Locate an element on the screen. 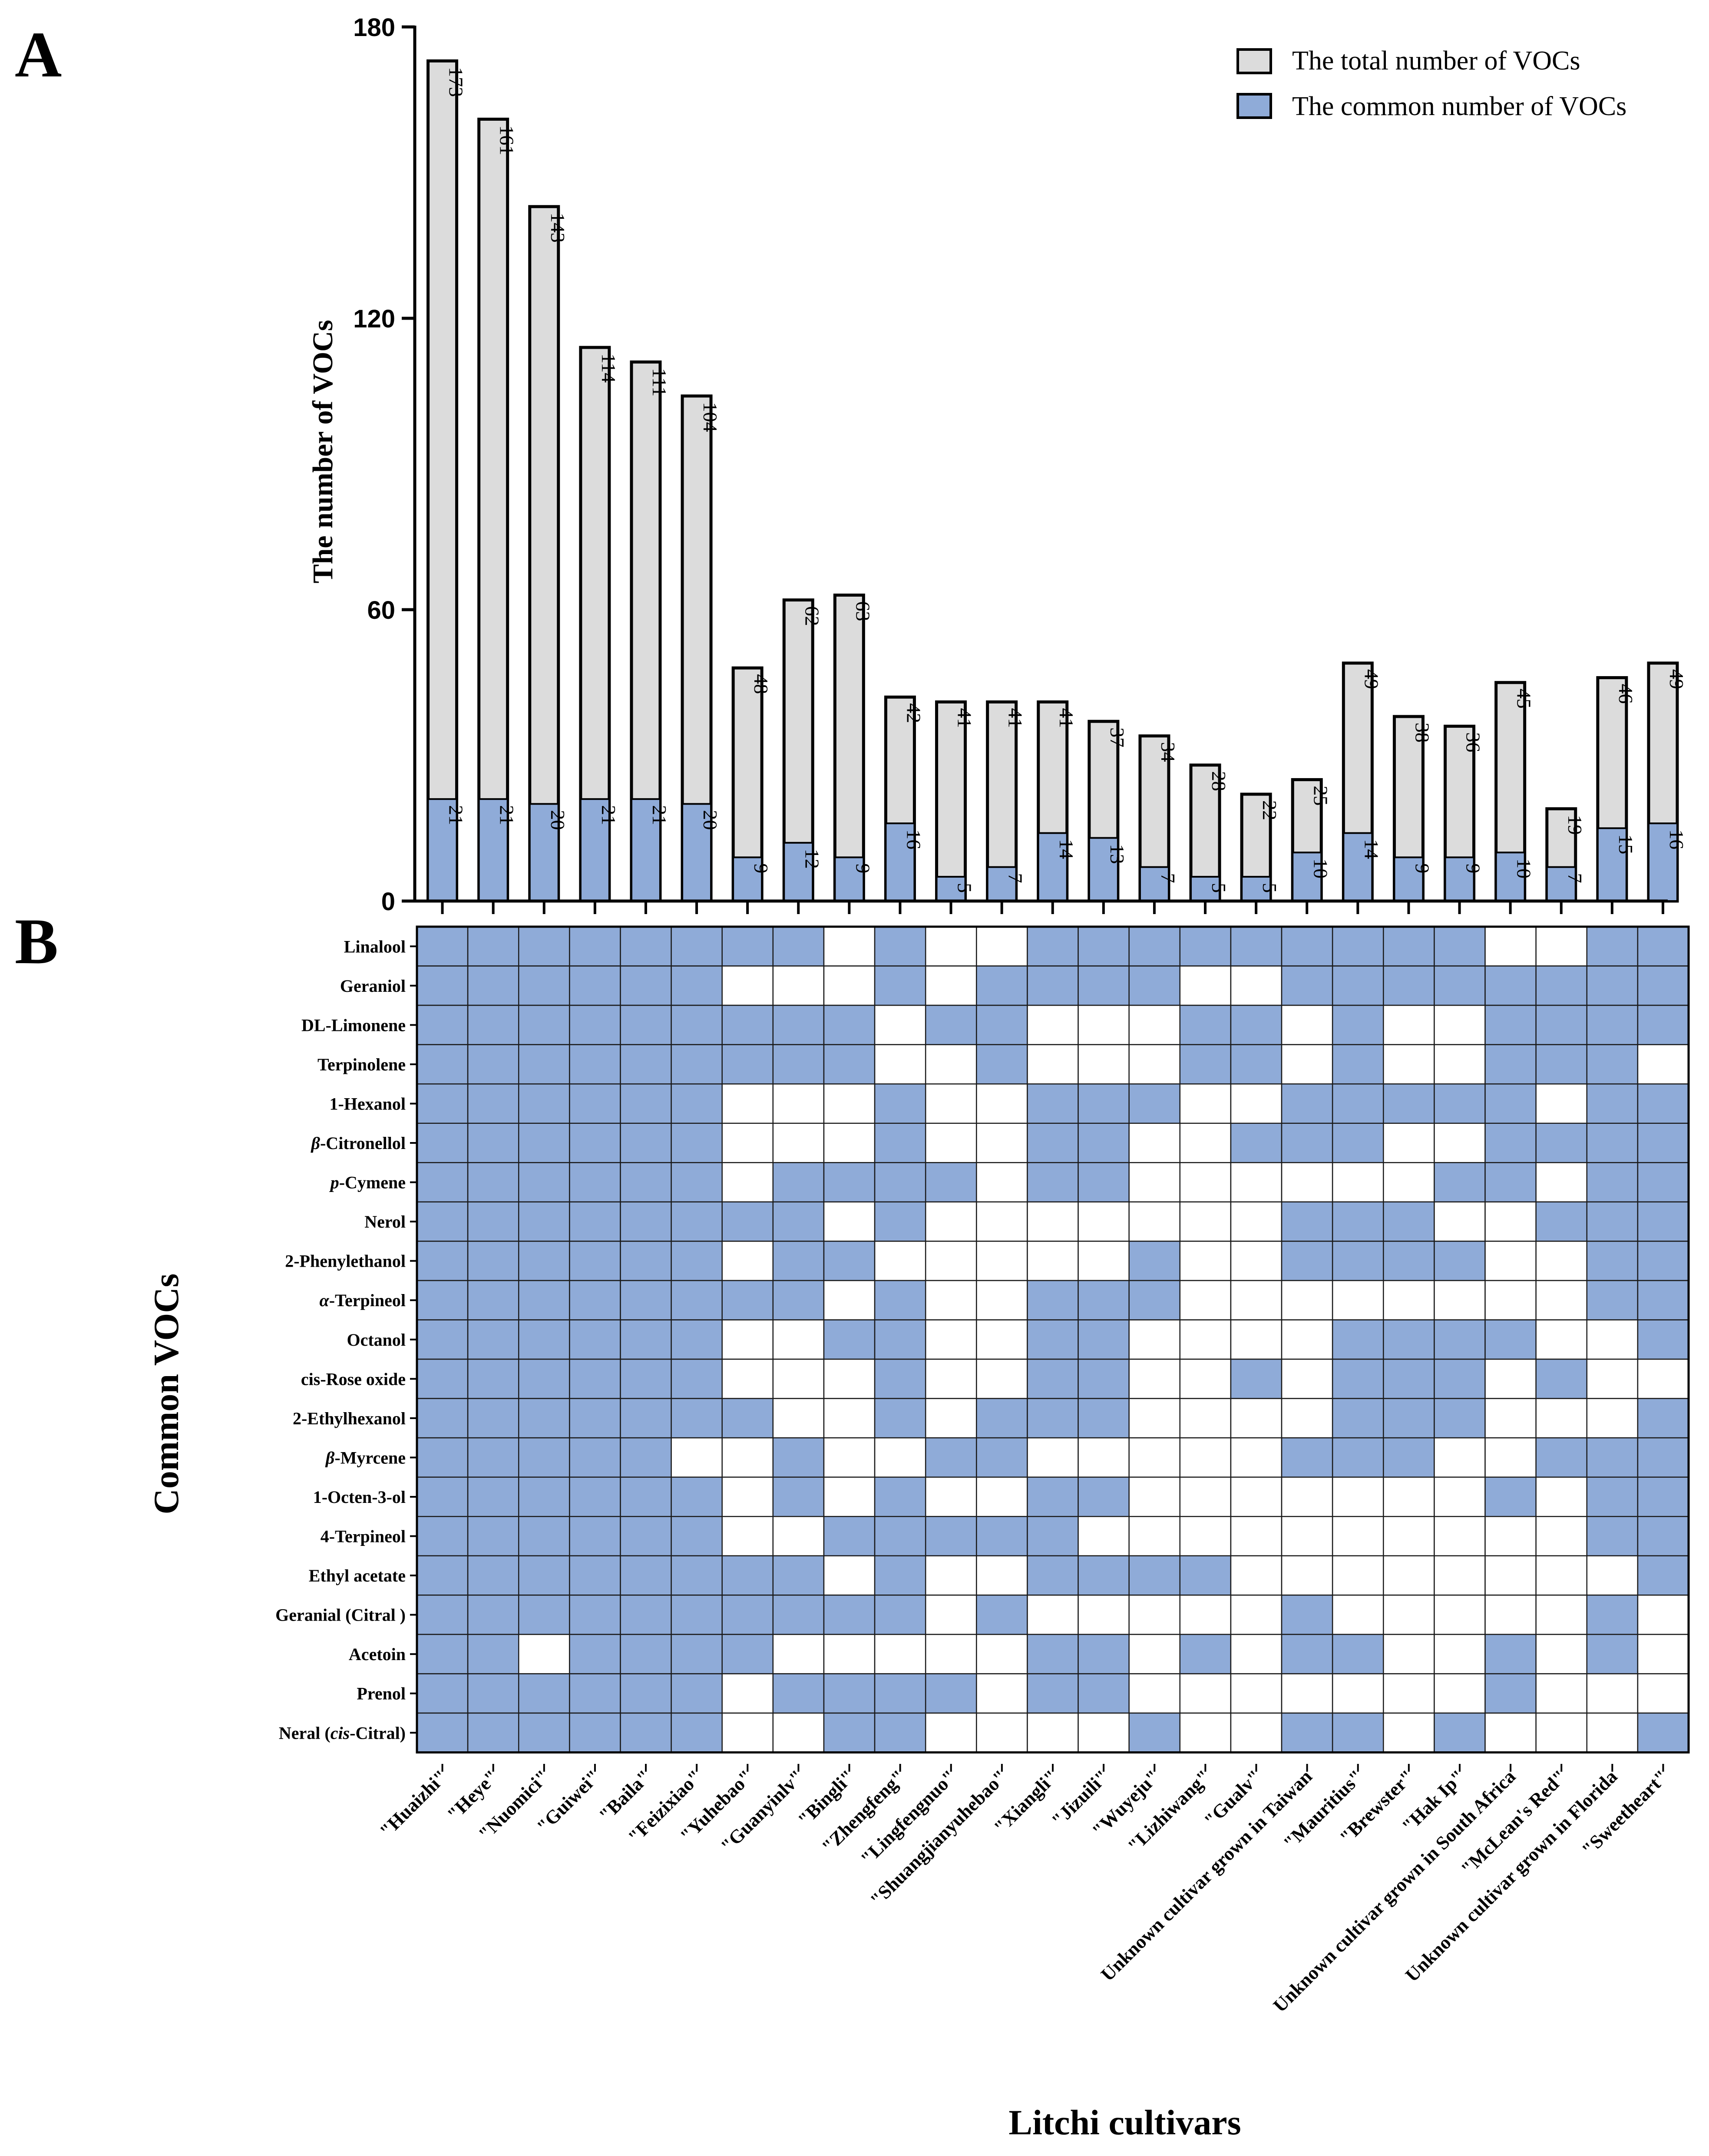 The height and width of the screenshot is (2156, 1709). bar-common-label: 10 is located at coordinates (1320, 868).